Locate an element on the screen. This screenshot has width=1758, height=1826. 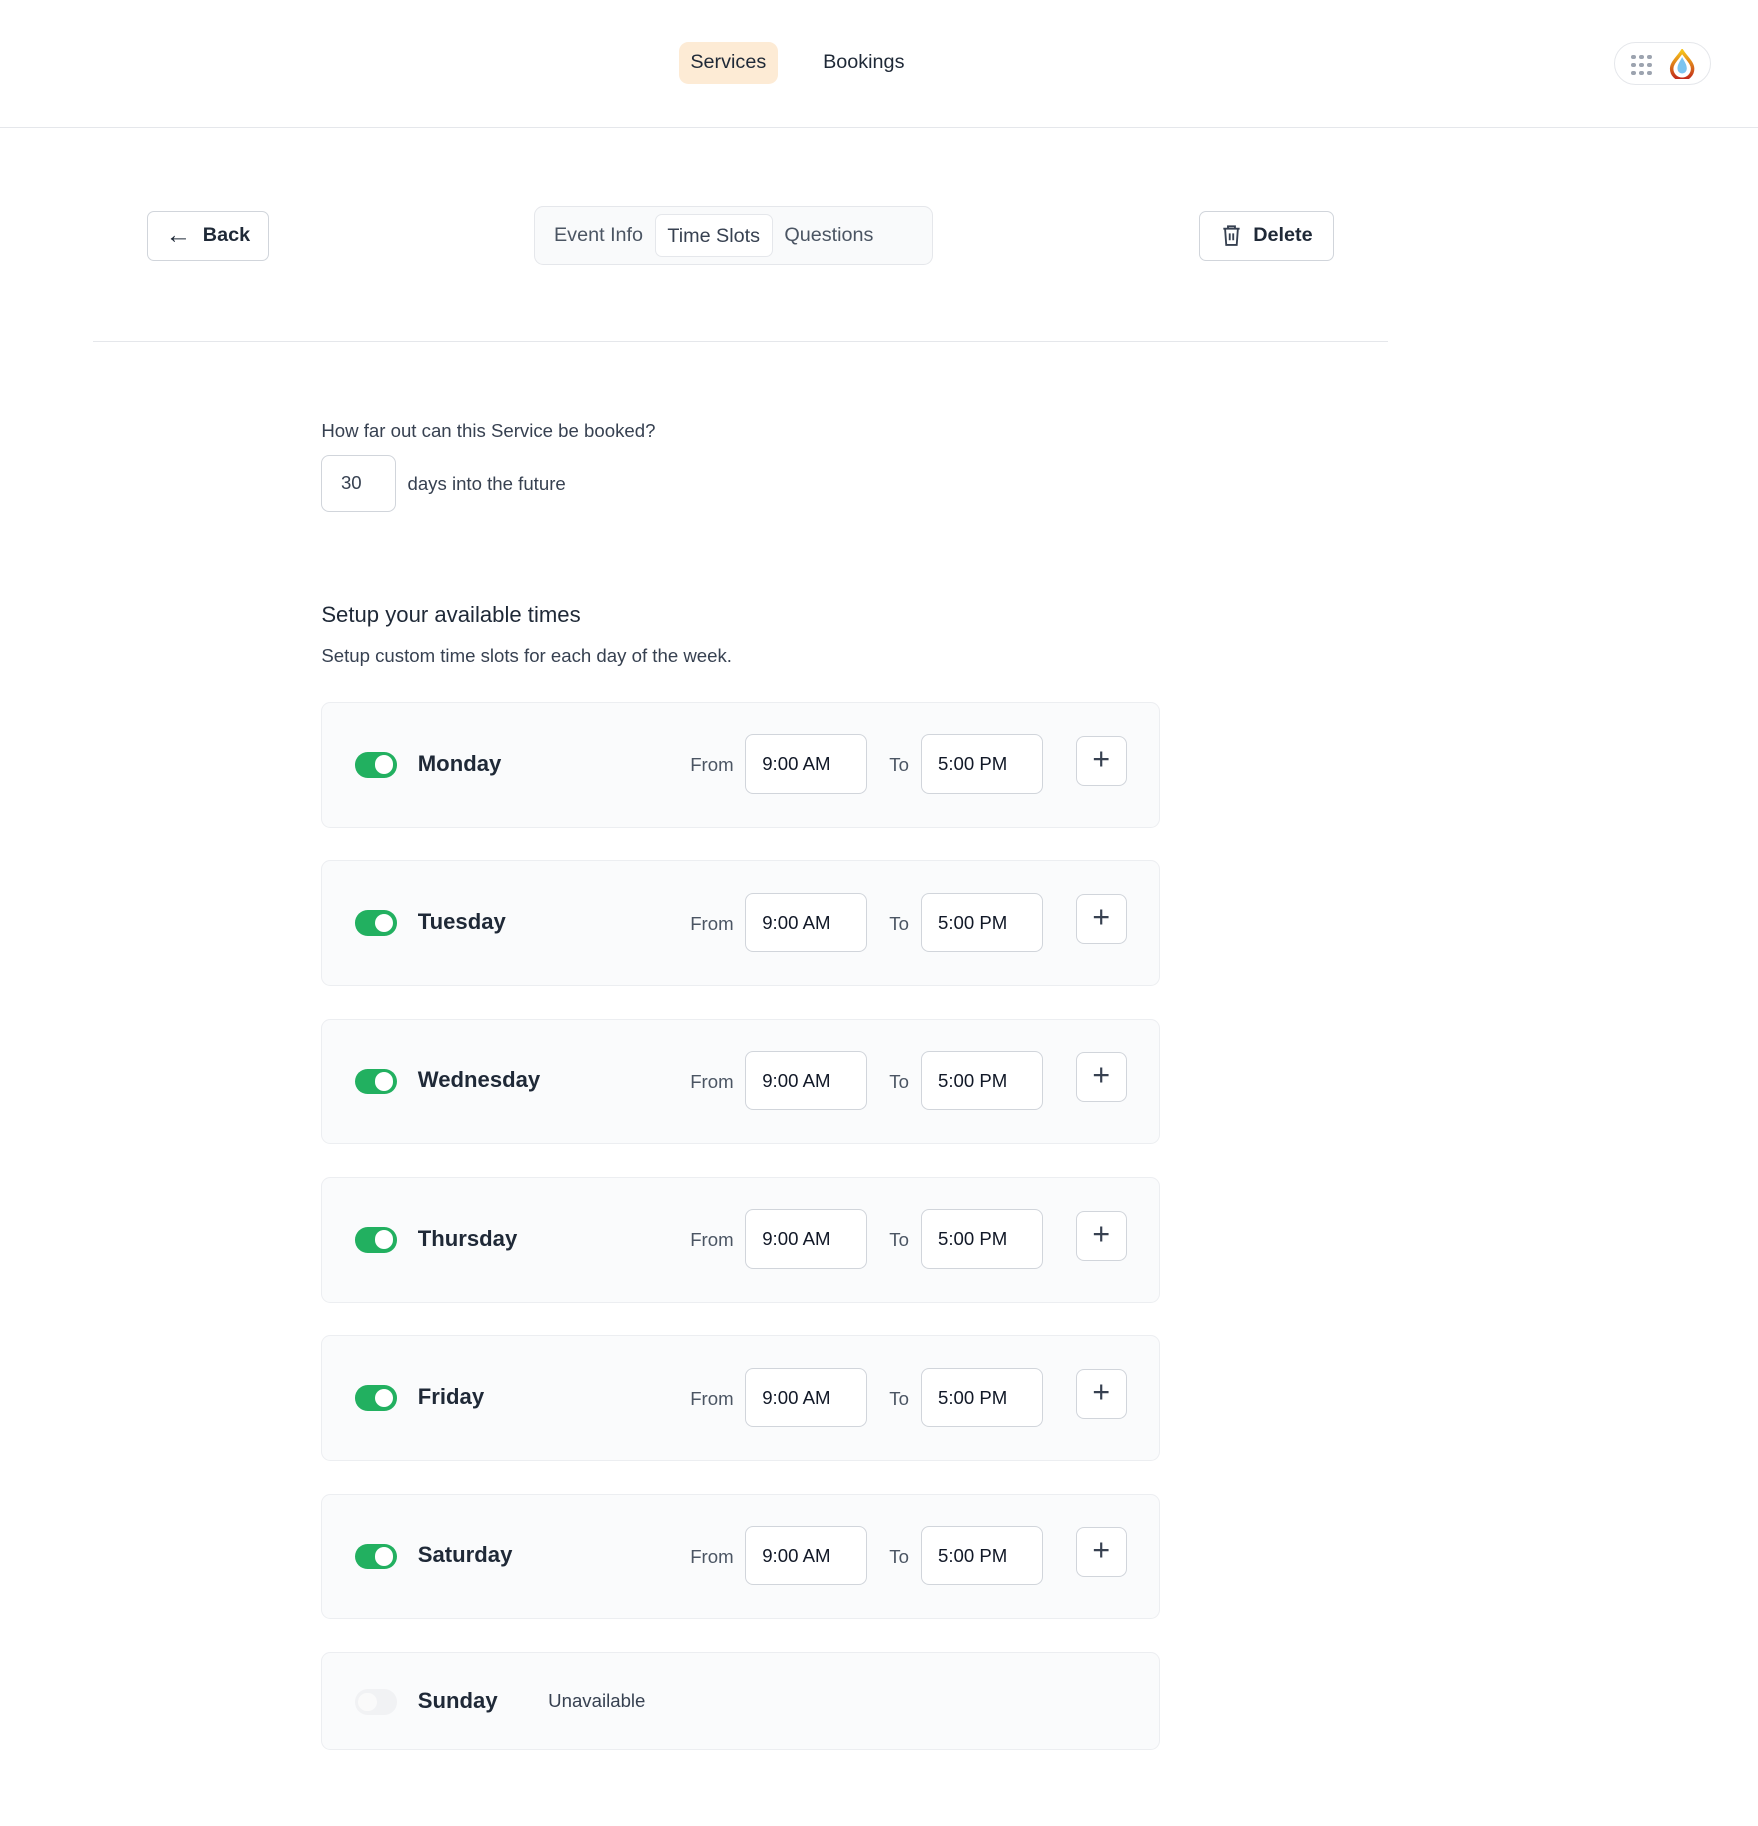
day-row-saturday: Saturday From 9:00 AM To 5:00 PM + is located at coordinates (740, 1556).